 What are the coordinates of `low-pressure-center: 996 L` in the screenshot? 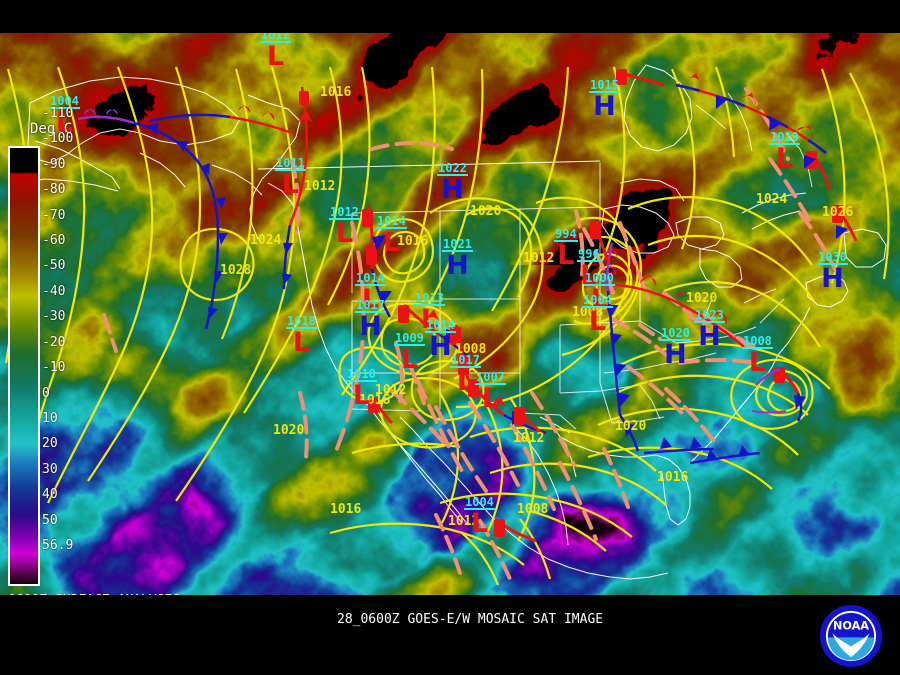 It's located at (589, 267).